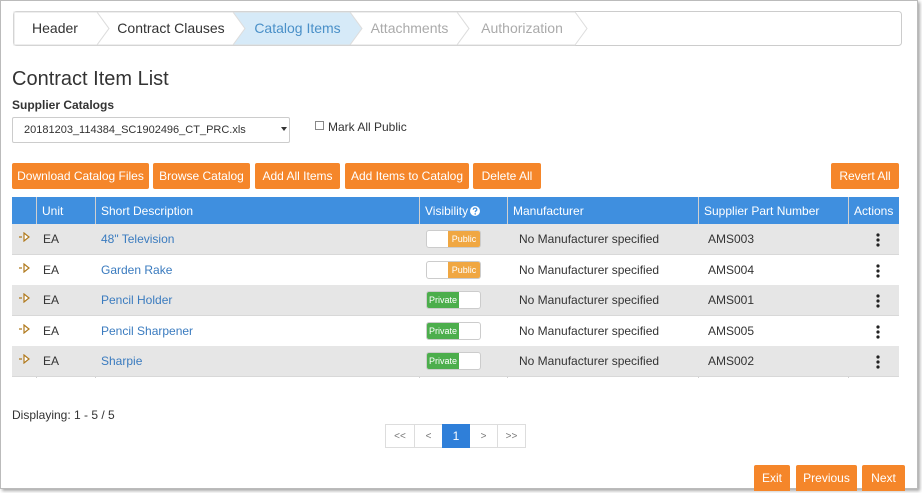 This screenshot has height=493, width=922. Describe the element at coordinates (483, 436) in the screenshot. I see `page-button: >` at that location.